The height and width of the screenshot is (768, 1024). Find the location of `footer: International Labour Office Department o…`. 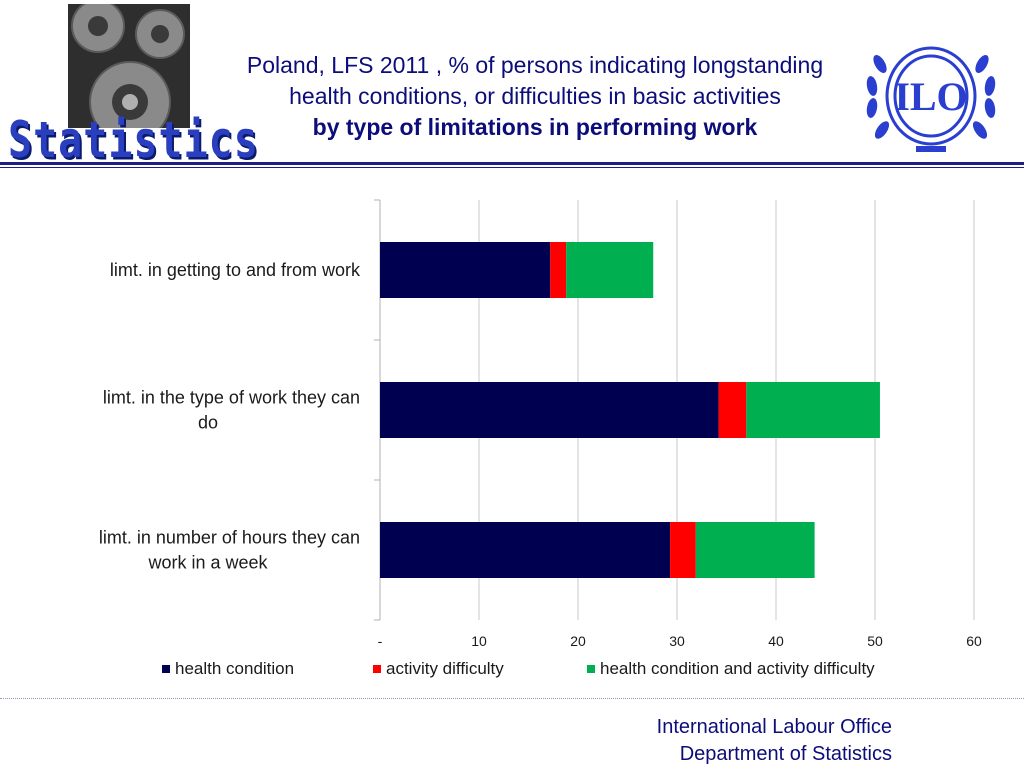

footer: International Labour Office Department o… is located at coordinates (774, 741).